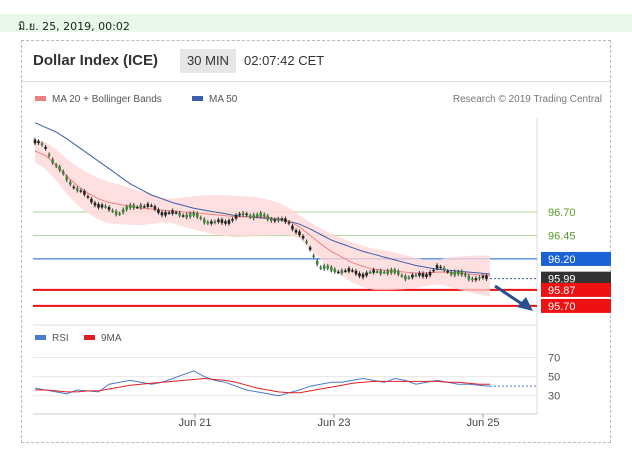  I want to click on x-label-2: Jun 25, so click(482, 423).